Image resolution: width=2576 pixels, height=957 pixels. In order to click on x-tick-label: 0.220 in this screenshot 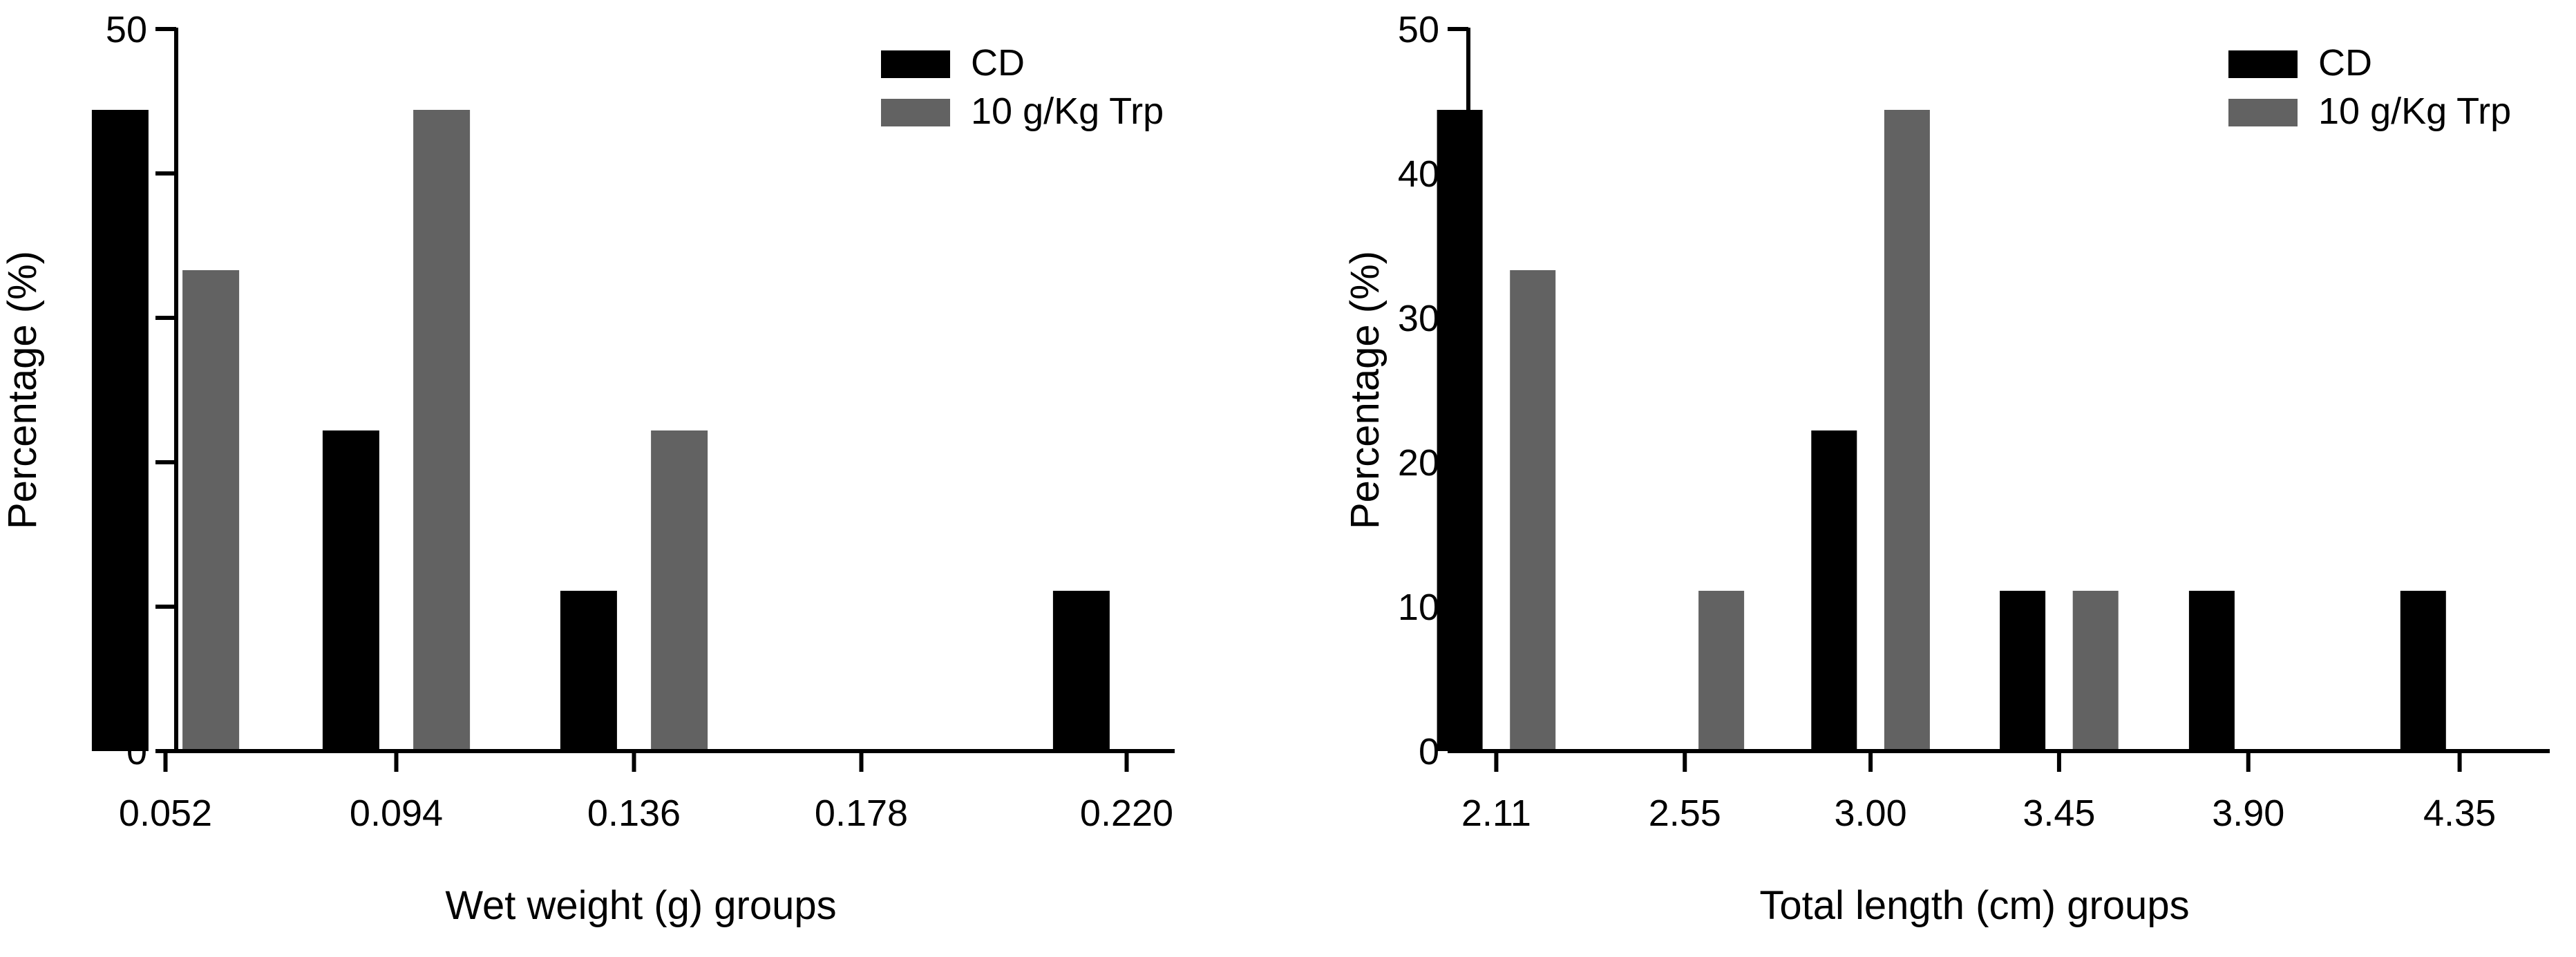, I will do `click(1126, 813)`.